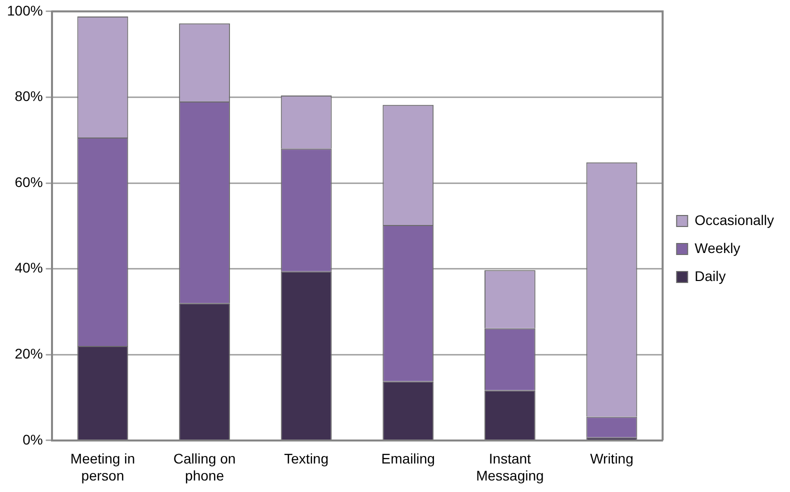 The image size is (790, 492). What do you see at coordinates (408, 458) in the screenshot?
I see `x-tick-label: Emailing` at bounding box center [408, 458].